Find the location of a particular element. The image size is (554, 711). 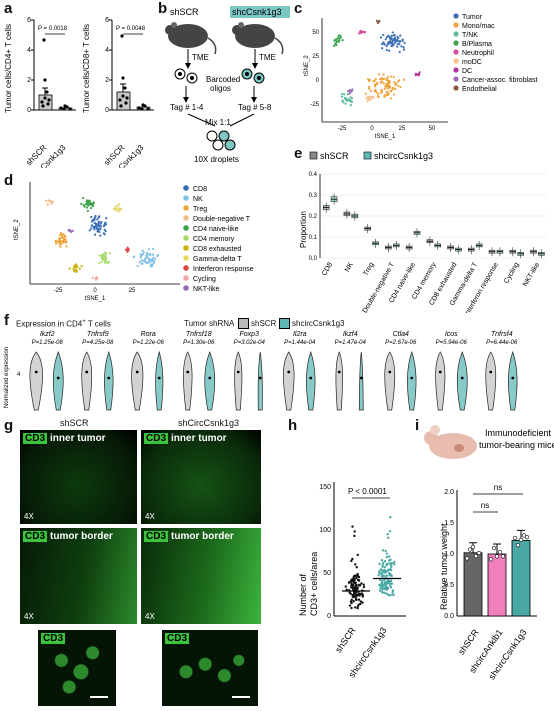

legend-label: Endothelial is located at coordinates (479, 89).